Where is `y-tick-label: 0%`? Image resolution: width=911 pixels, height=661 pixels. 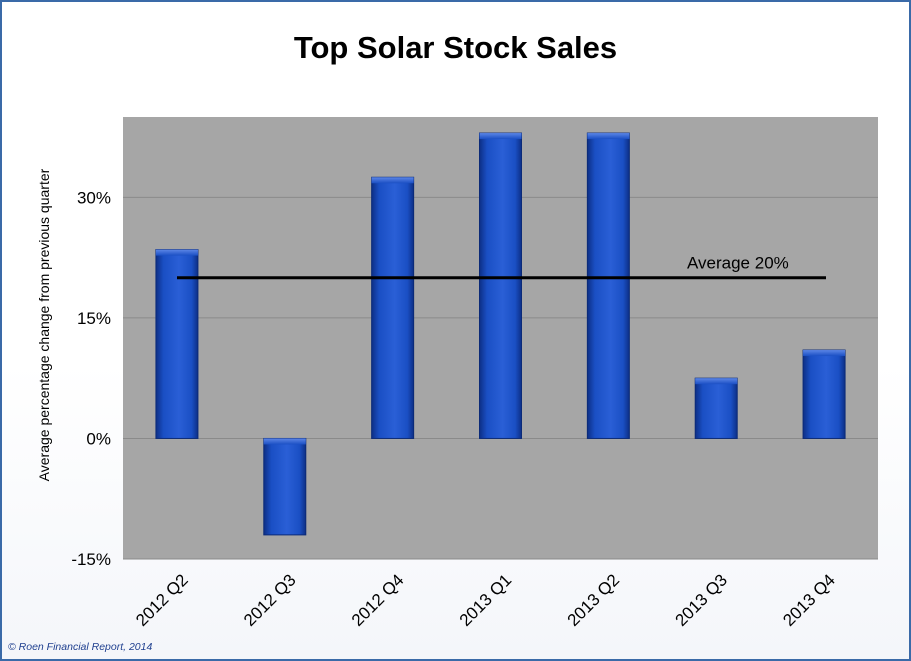 y-tick-label: 0% is located at coordinates (98, 438).